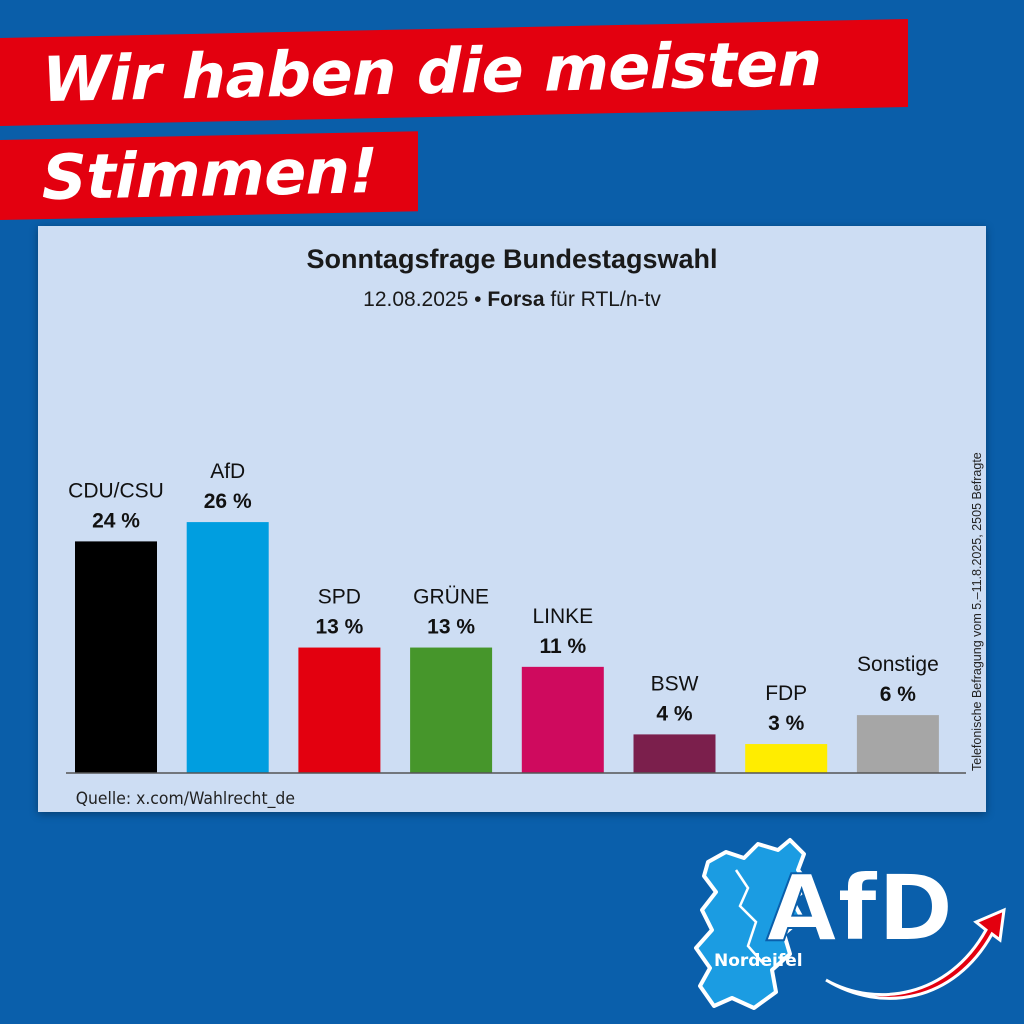 The image size is (1024, 1024). I want to click on bar-value-label: 4 %, so click(674, 713).